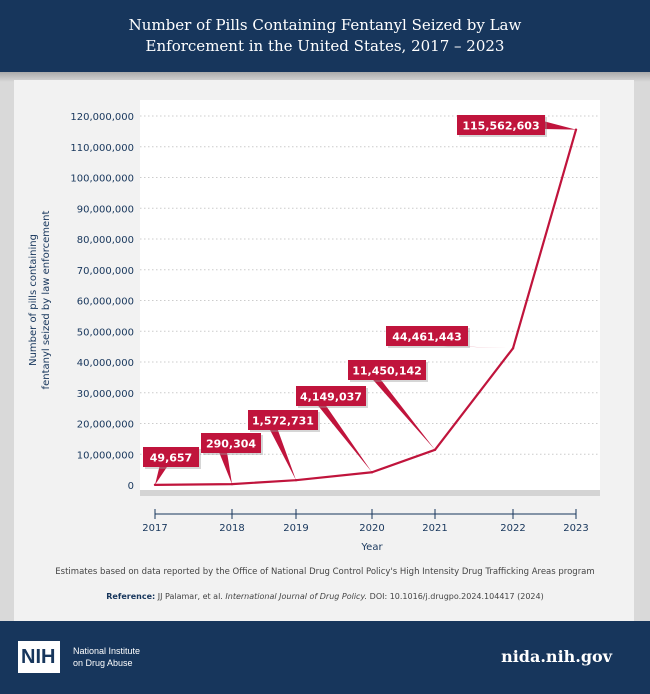 Image resolution: width=650 pixels, height=694 pixels. What do you see at coordinates (105, 455) in the screenshot?
I see `y-tick-label: 10,000,000` at bounding box center [105, 455].